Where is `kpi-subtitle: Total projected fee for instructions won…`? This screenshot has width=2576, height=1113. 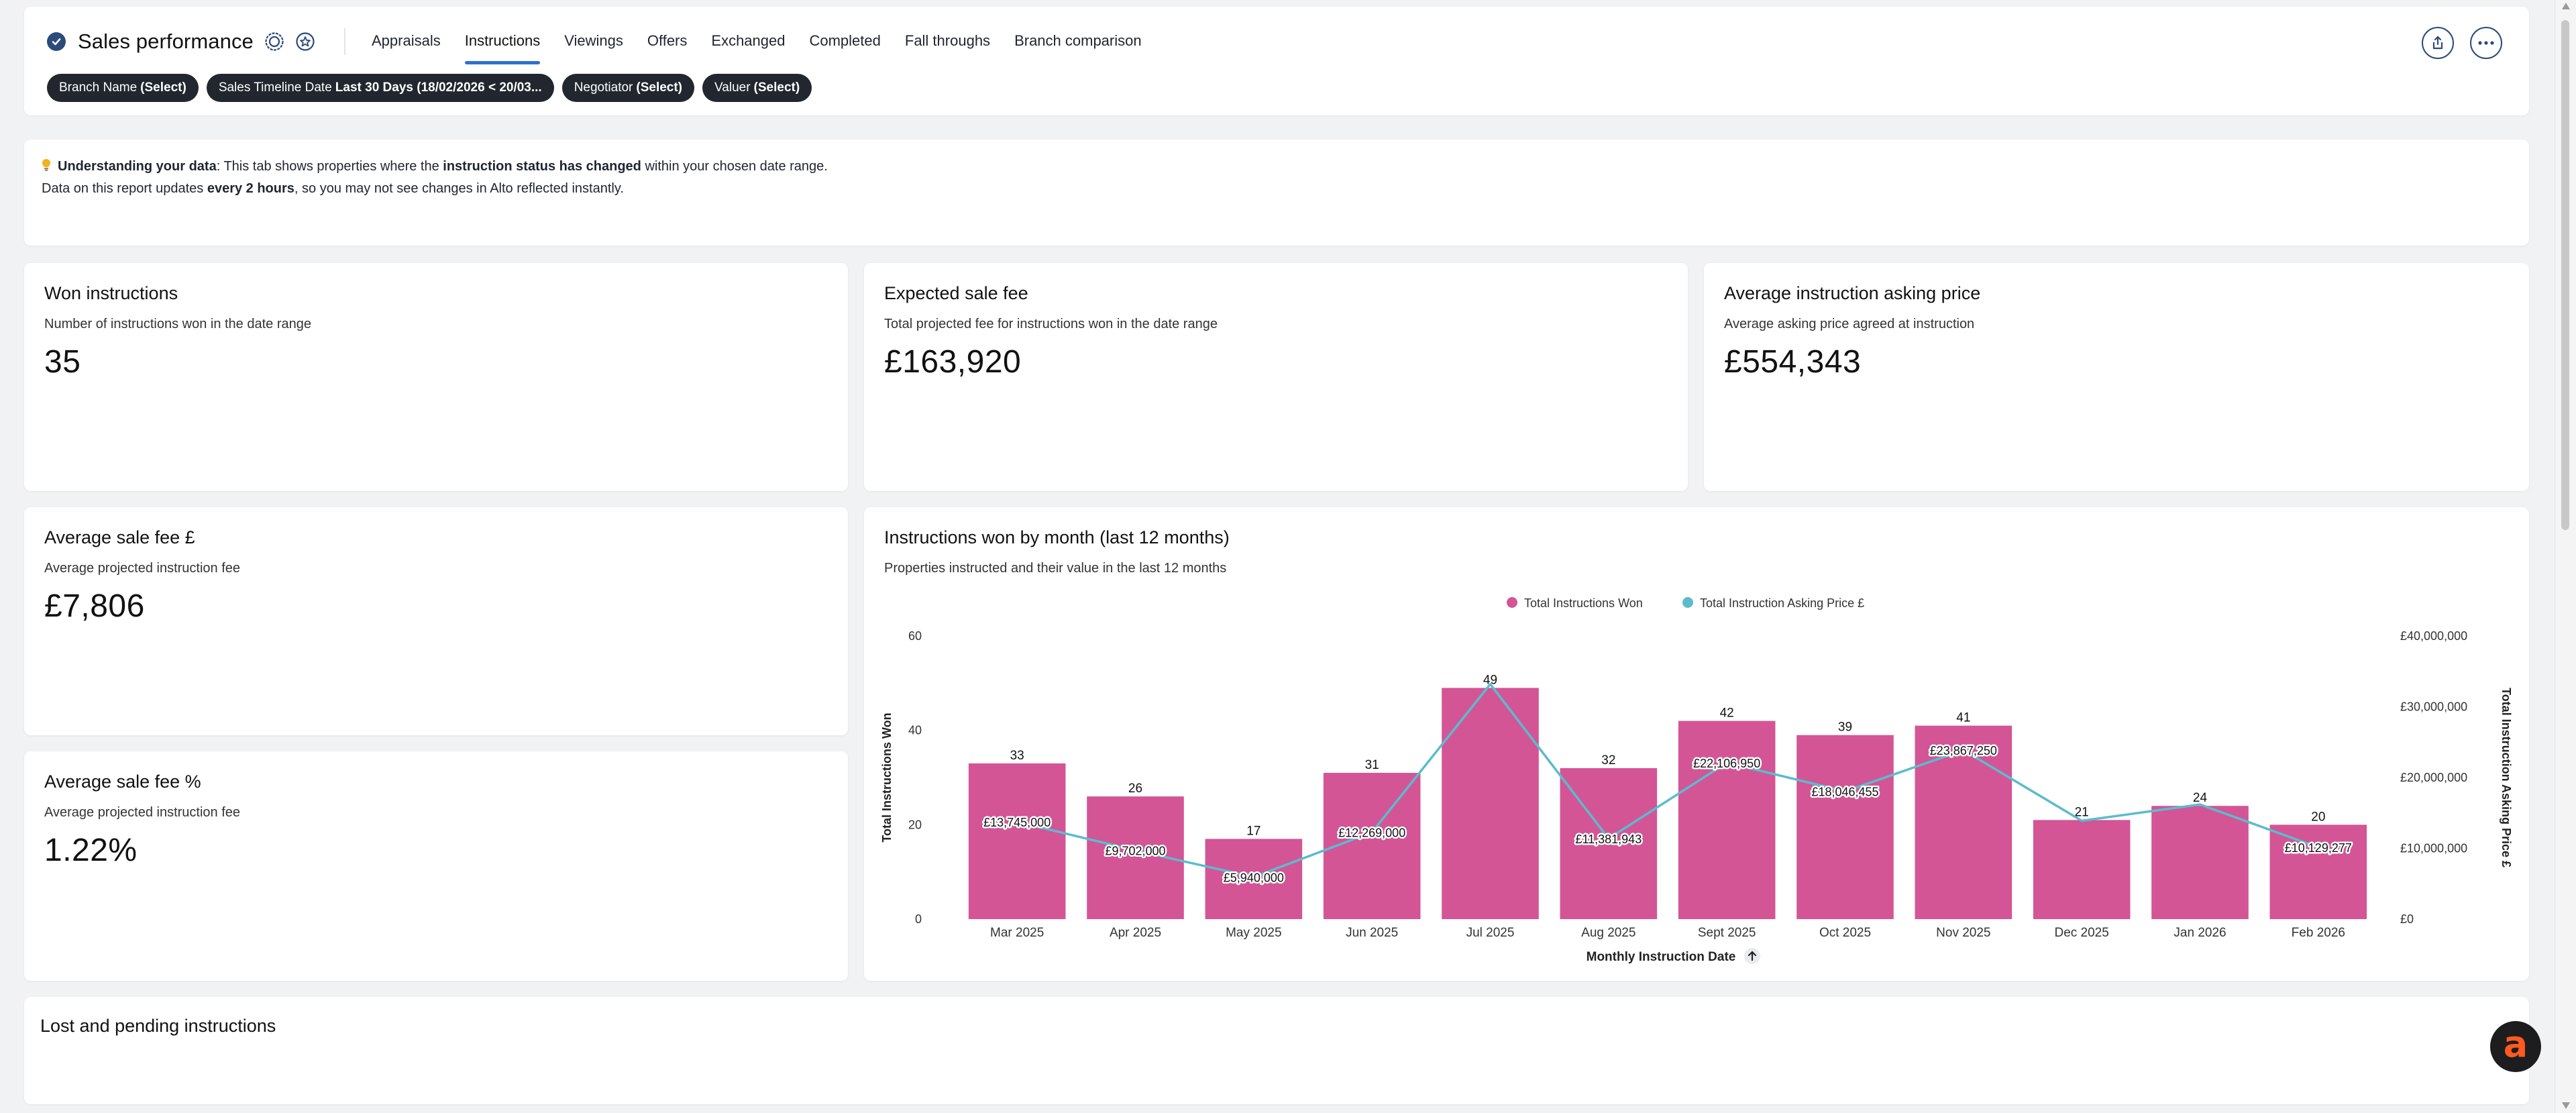
kpi-subtitle: Total projected fee for instructions won… is located at coordinates (1051, 324).